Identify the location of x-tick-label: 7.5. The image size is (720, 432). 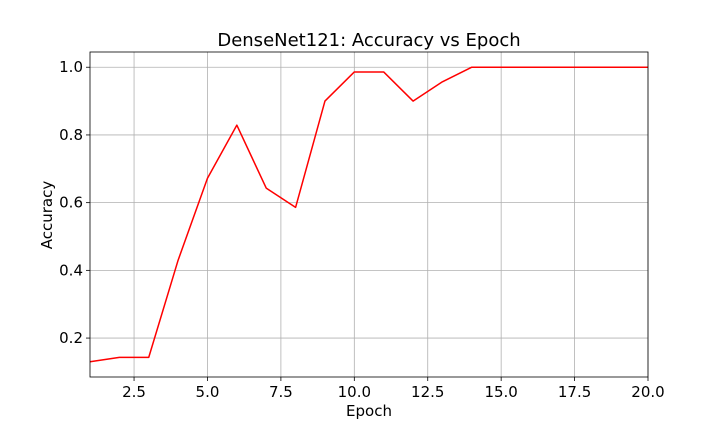
(281, 392).